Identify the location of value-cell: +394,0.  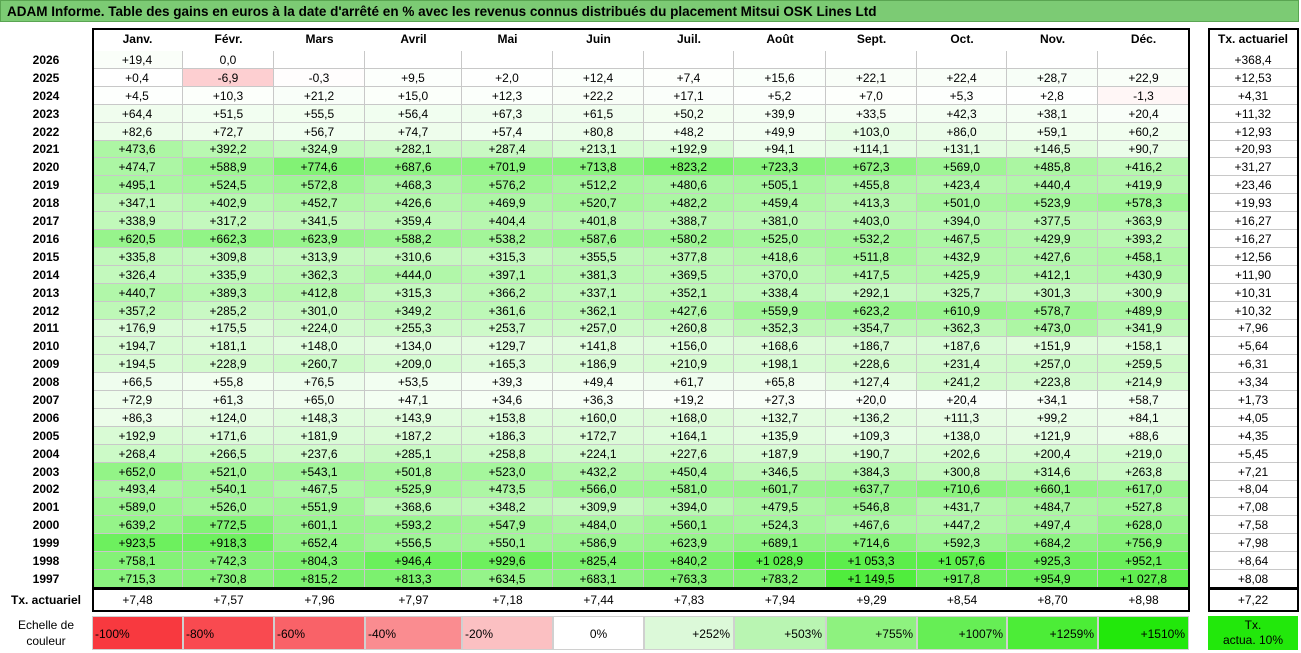
(962, 221).